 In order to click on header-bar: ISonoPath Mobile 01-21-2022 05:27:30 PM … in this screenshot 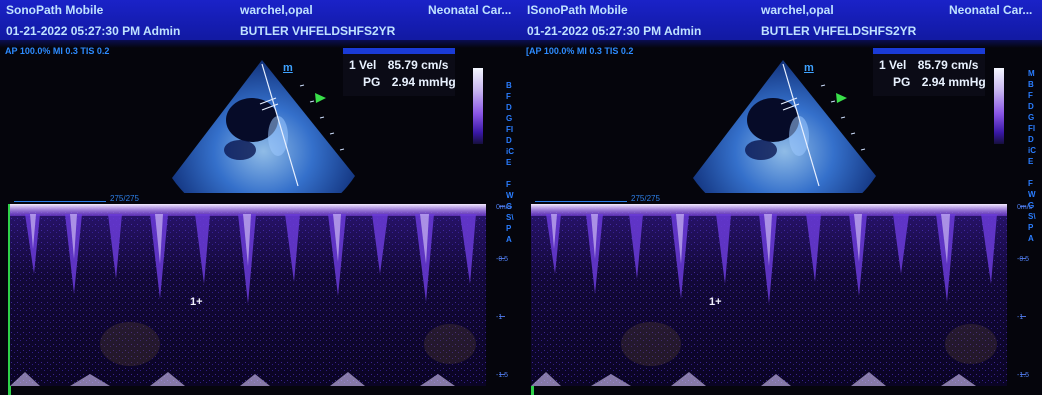, I will do `click(781, 21)`.